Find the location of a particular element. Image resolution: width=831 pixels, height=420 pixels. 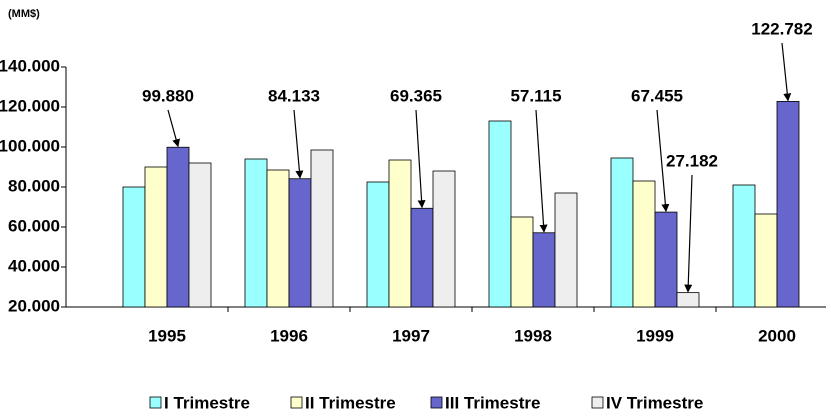

x-tick-label: 2000 is located at coordinates (777, 335).